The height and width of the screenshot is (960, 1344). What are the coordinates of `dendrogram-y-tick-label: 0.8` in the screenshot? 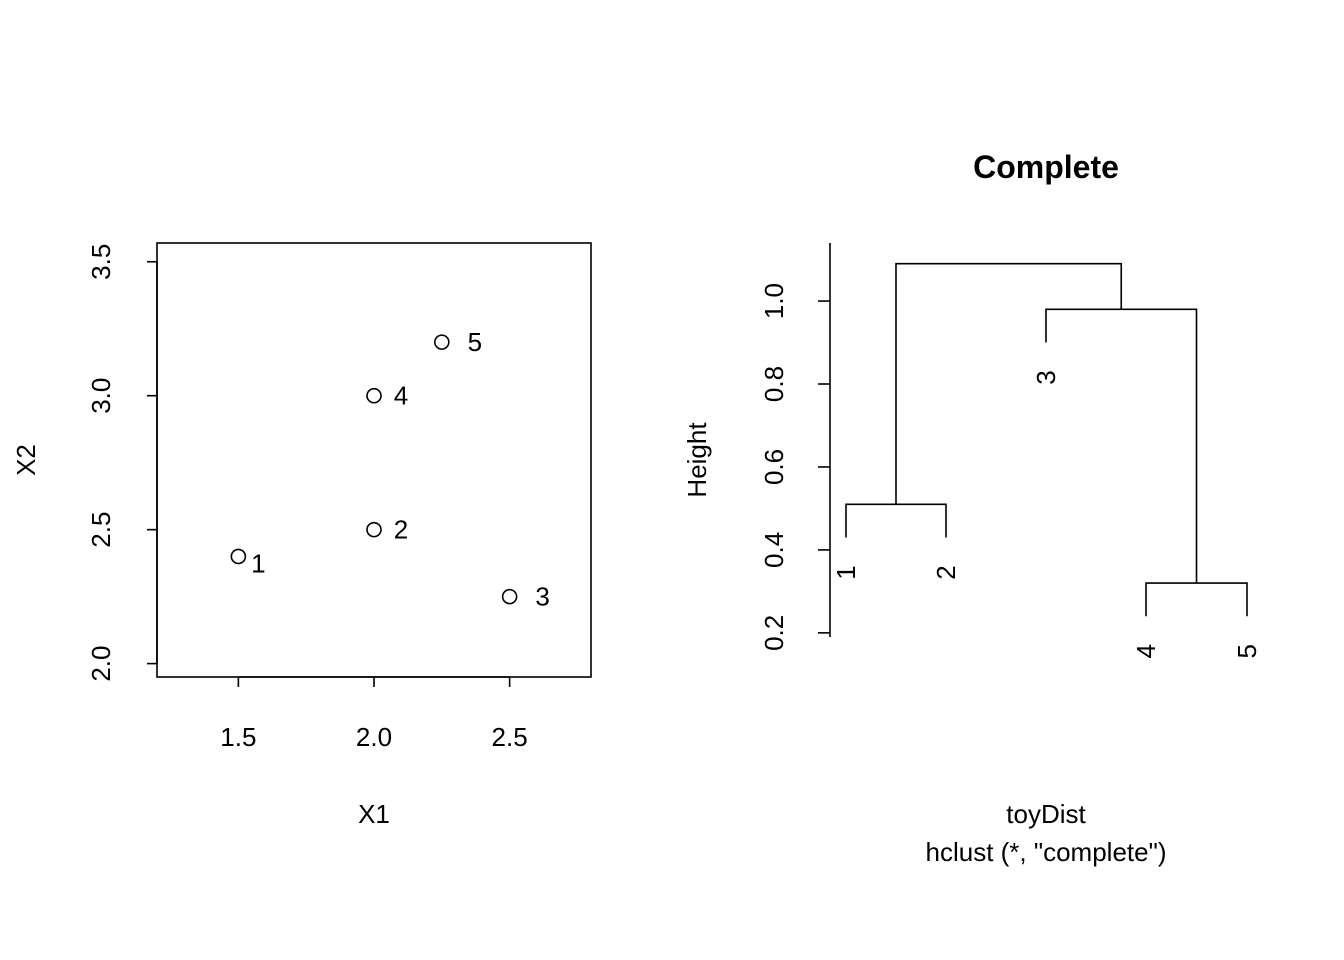 It's located at (774, 384).